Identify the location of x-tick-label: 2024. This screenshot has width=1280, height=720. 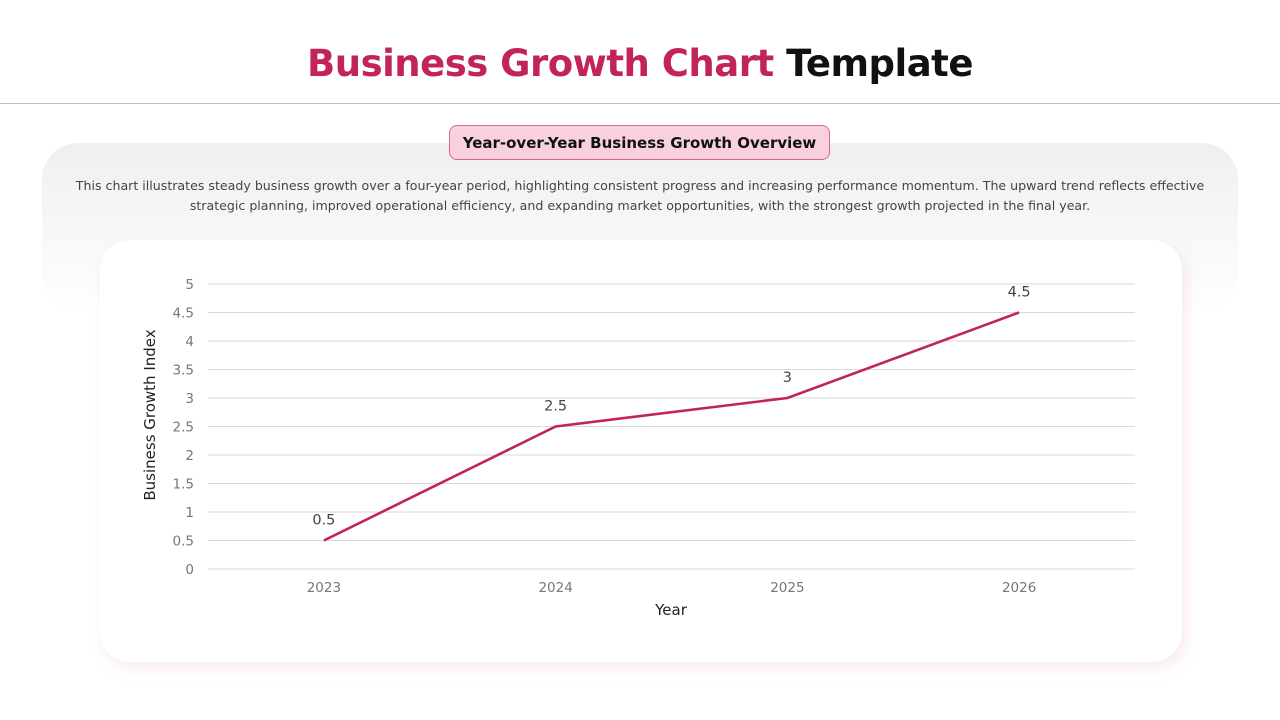
(555, 588).